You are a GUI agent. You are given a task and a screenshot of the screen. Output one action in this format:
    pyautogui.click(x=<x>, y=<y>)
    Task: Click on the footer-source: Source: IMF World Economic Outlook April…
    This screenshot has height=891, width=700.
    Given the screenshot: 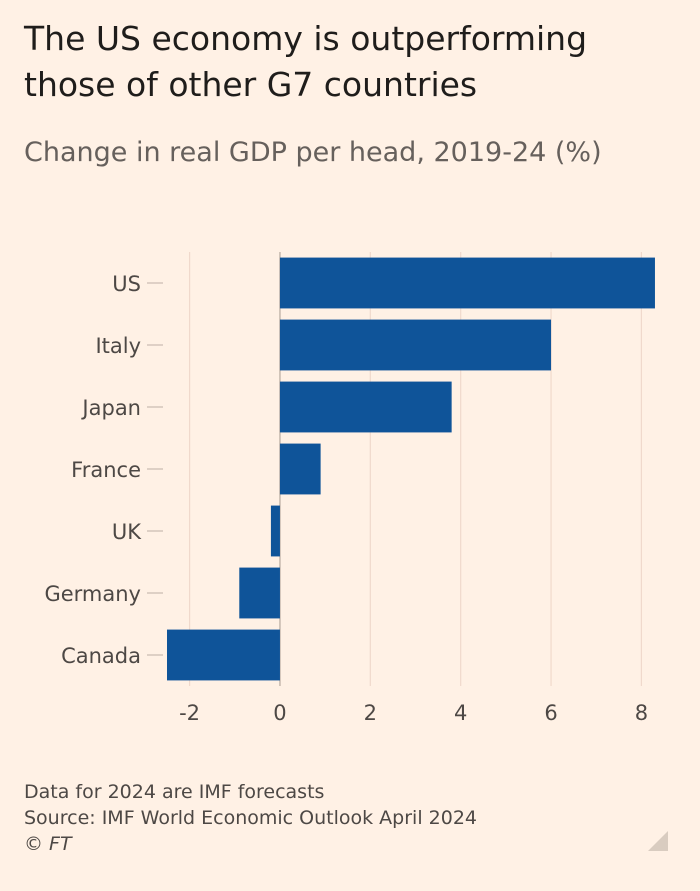 What is the action you would take?
    pyautogui.click(x=251, y=818)
    